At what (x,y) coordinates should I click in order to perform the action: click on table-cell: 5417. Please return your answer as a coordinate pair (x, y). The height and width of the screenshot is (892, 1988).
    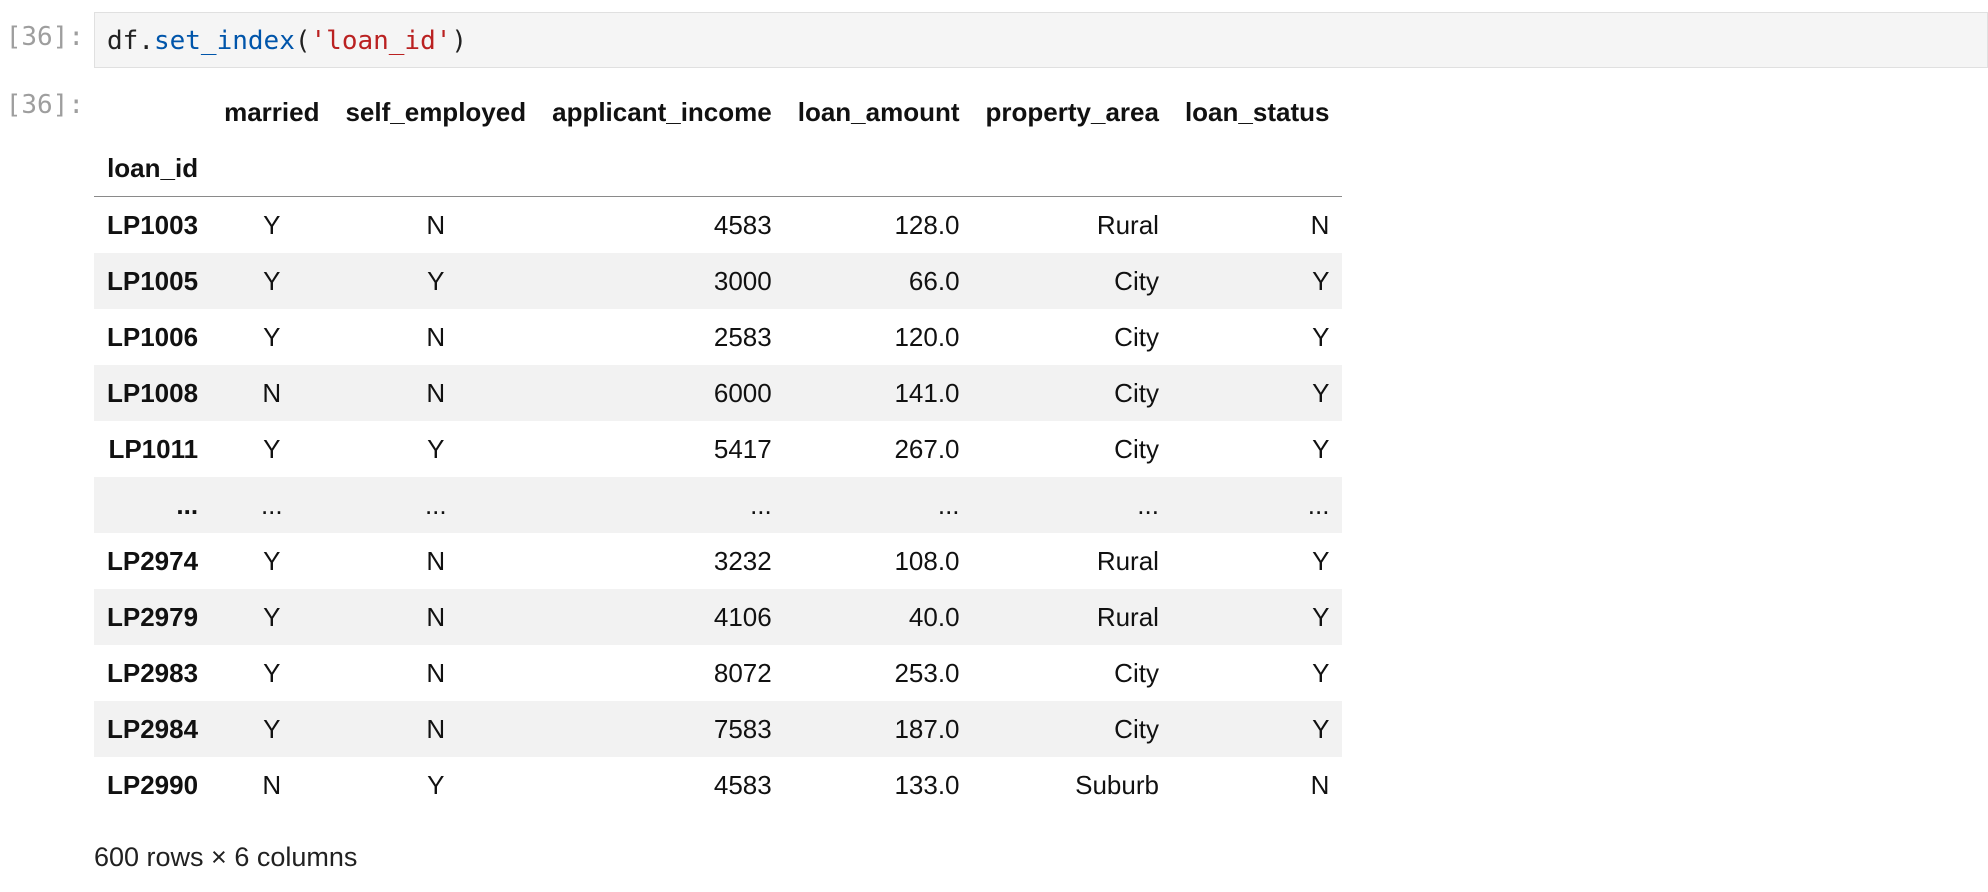
    Looking at the image, I should click on (742, 448).